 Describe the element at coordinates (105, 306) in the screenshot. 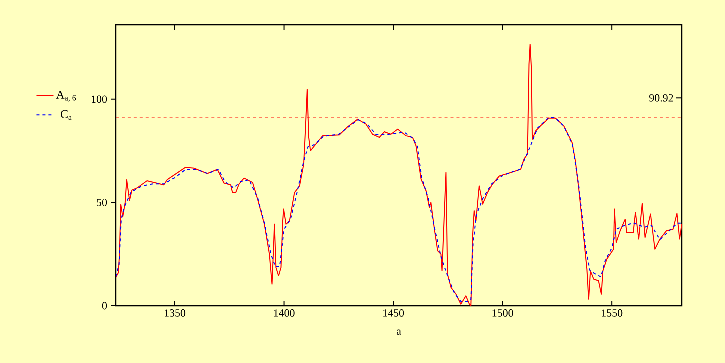

I see `y-tick-label: 0` at that location.